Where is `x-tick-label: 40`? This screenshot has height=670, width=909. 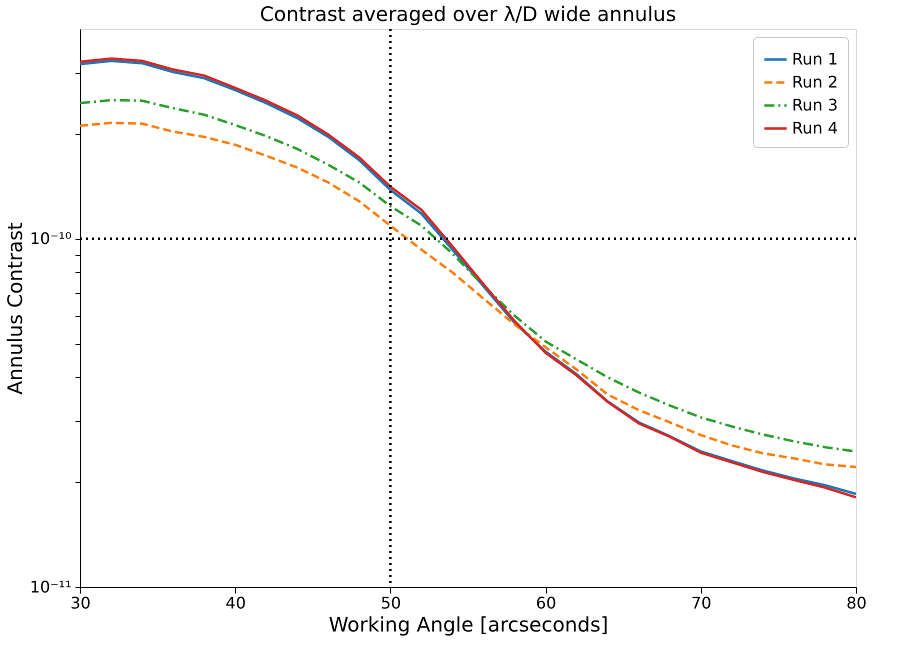 x-tick-label: 40 is located at coordinates (236, 603).